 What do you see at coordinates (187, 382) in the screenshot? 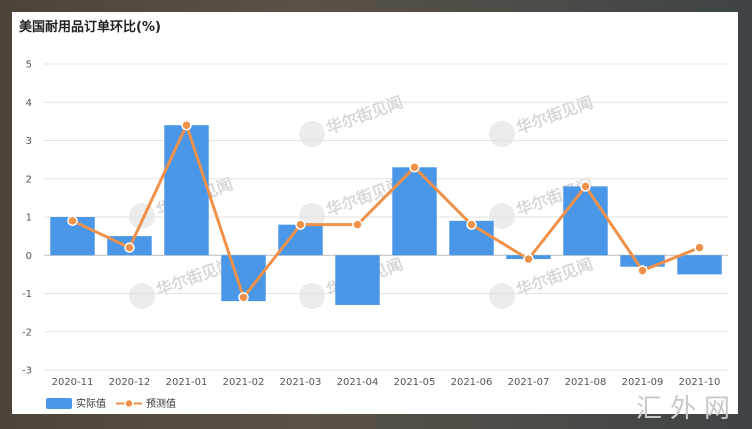
I see `x-tick-label: 2021-01` at bounding box center [187, 382].